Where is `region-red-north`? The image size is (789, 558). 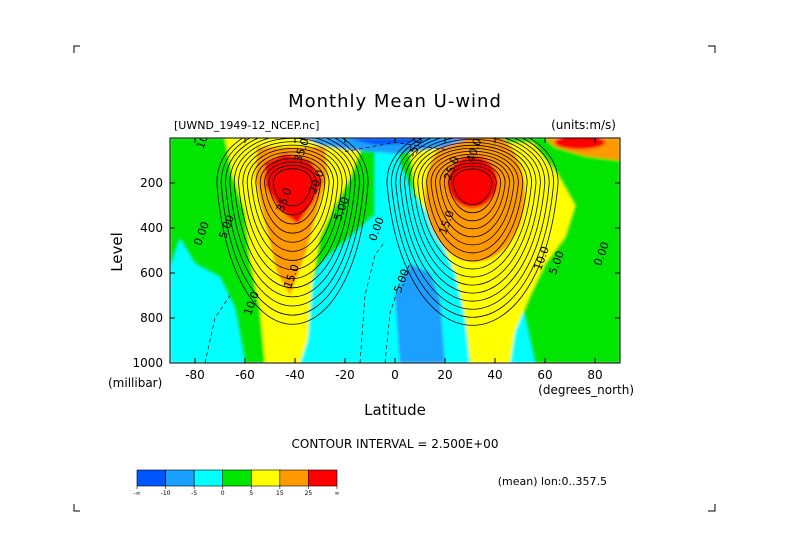
region-red-north is located at coordinates (472, 182).